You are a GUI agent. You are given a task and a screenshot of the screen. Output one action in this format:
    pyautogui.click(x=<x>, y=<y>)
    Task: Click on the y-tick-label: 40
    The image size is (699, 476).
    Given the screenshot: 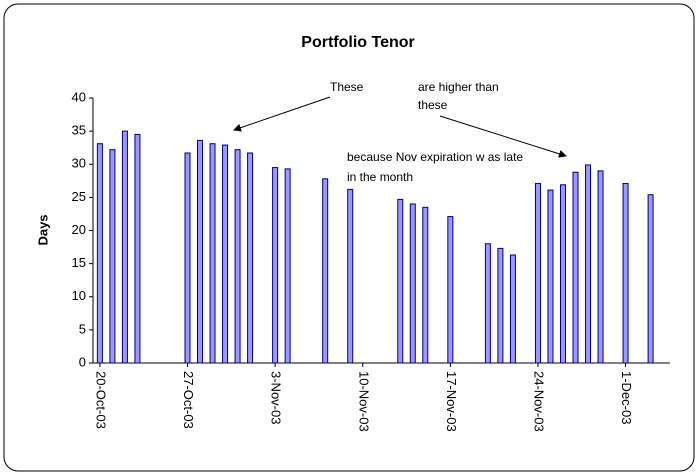 What is the action you would take?
    pyautogui.click(x=79, y=96)
    